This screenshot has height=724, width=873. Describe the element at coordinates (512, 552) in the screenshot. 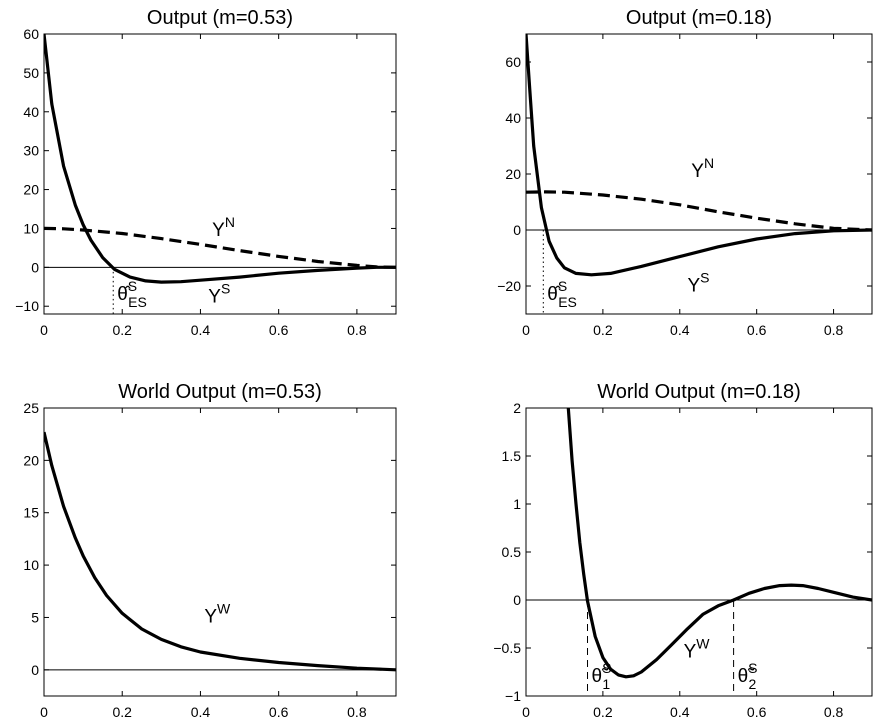

I see `y-tick-label: 0.5` at that location.